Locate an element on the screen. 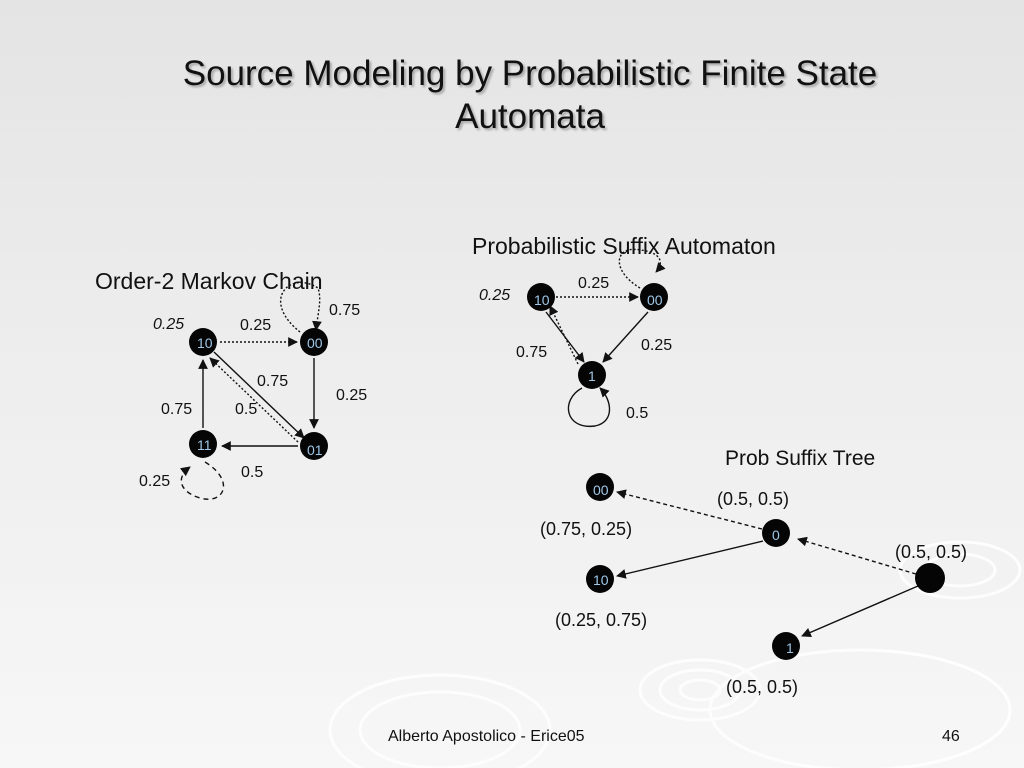 The image size is (1024, 768). markov-node-00: 00 is located at coordinates (314, 342).